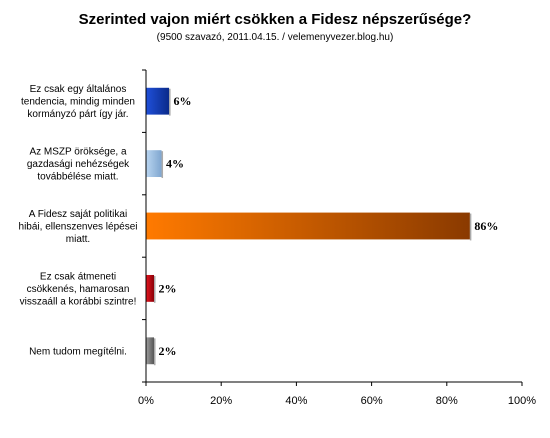 The image size is (550, 438). I want to click on x-tick-label: 80%, so click(447, 401).